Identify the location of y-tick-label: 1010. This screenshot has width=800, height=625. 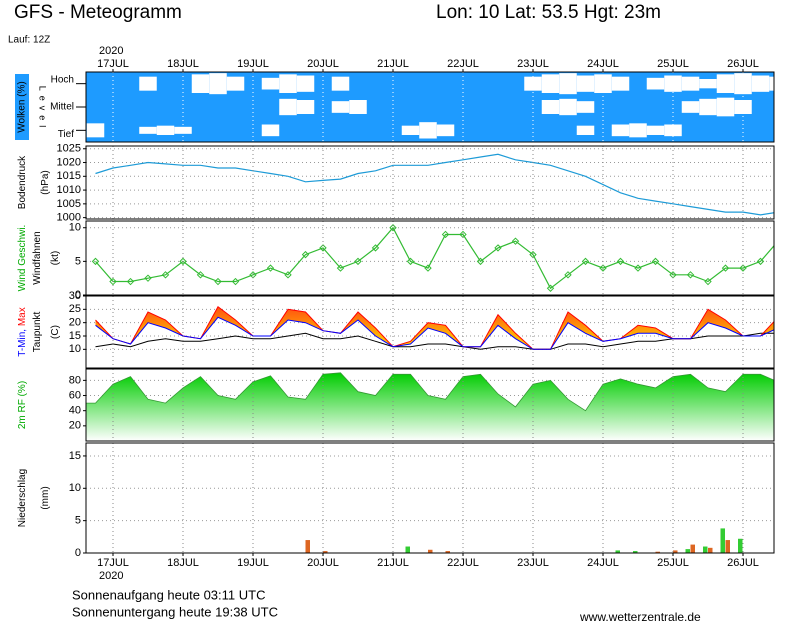
(69, 190).